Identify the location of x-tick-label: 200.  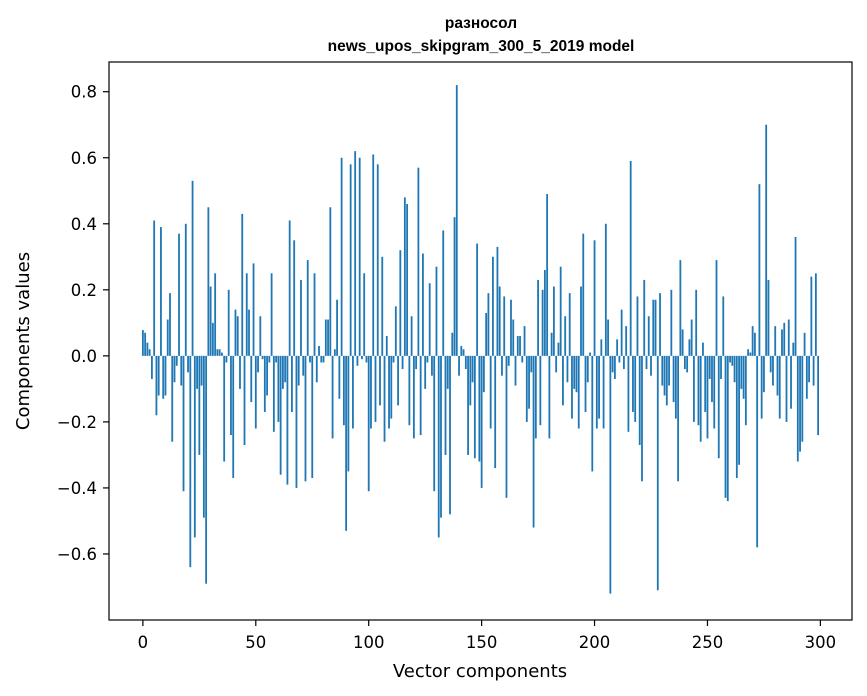
(595, 642).